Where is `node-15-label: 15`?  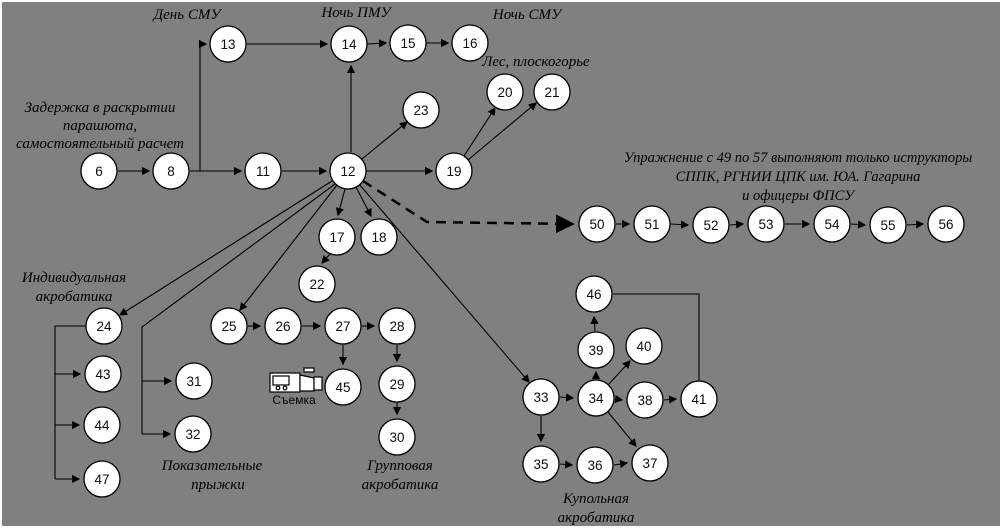 node-15-label: 15 is located at coordinates (407, 43).